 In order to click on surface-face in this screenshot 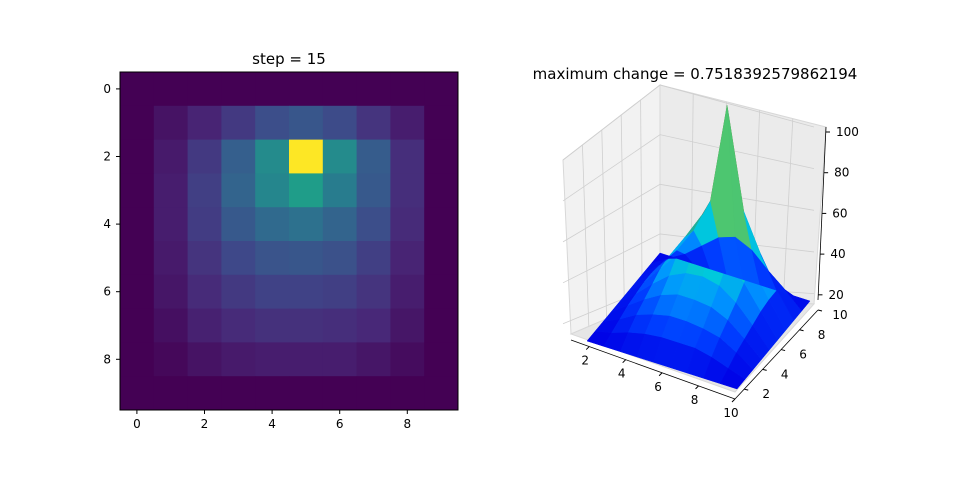, I will do `click(798, 300)`.